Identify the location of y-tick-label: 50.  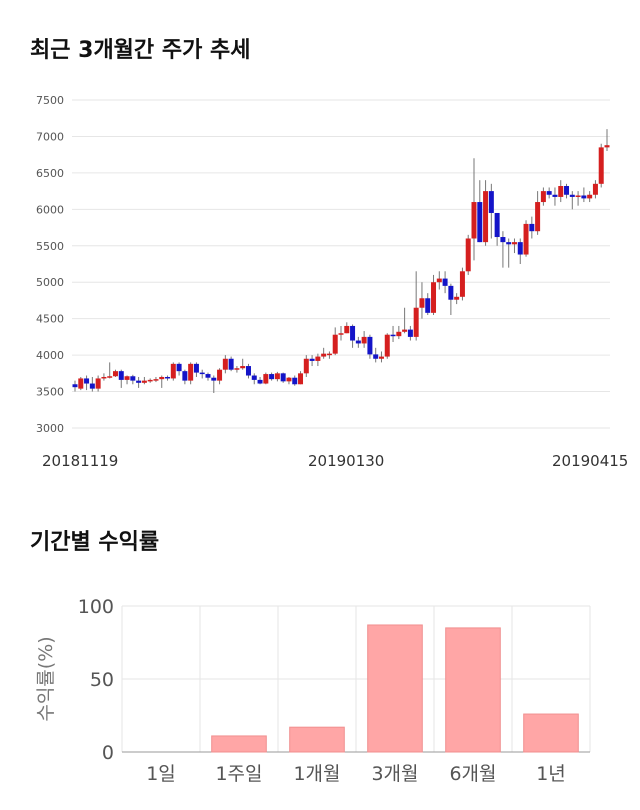
(102, 680).